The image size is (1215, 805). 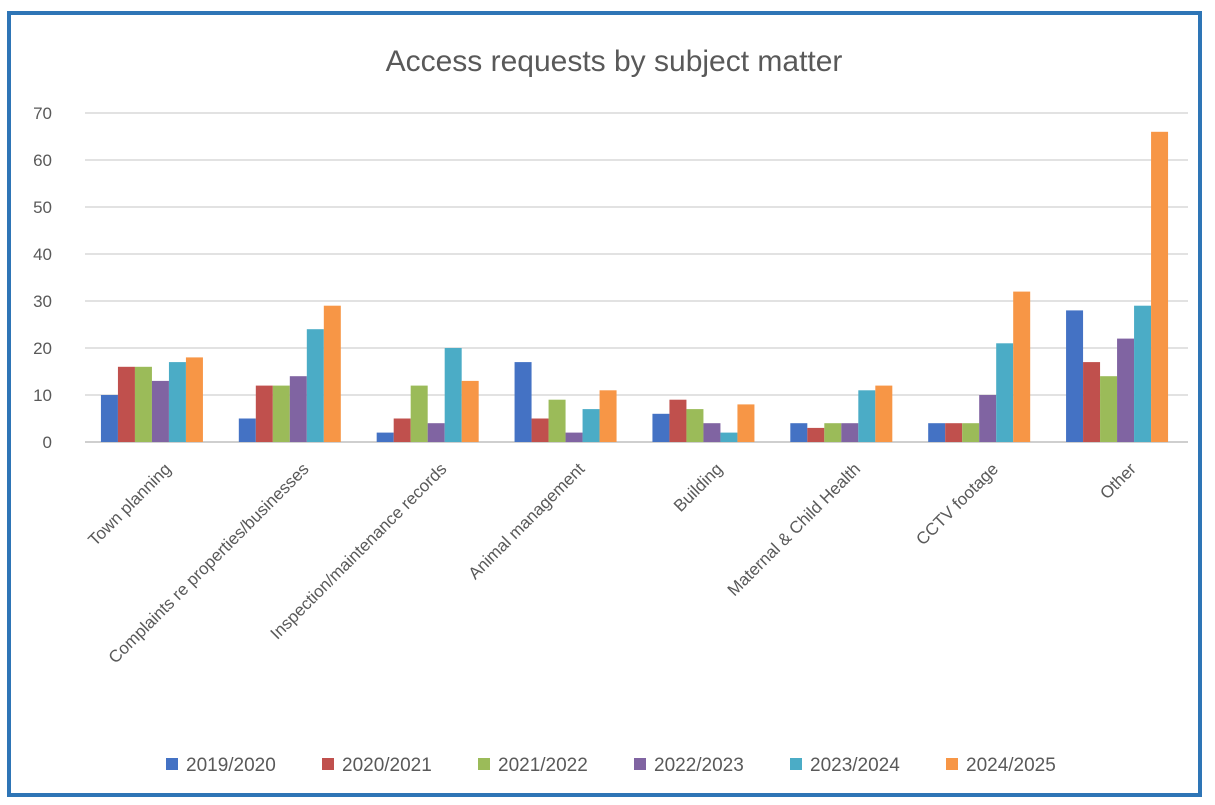 What do you see at coordinates (387, 765) in the screenshot?
I see `legend-label: 2020/2021` at bounding box center [387, 765].